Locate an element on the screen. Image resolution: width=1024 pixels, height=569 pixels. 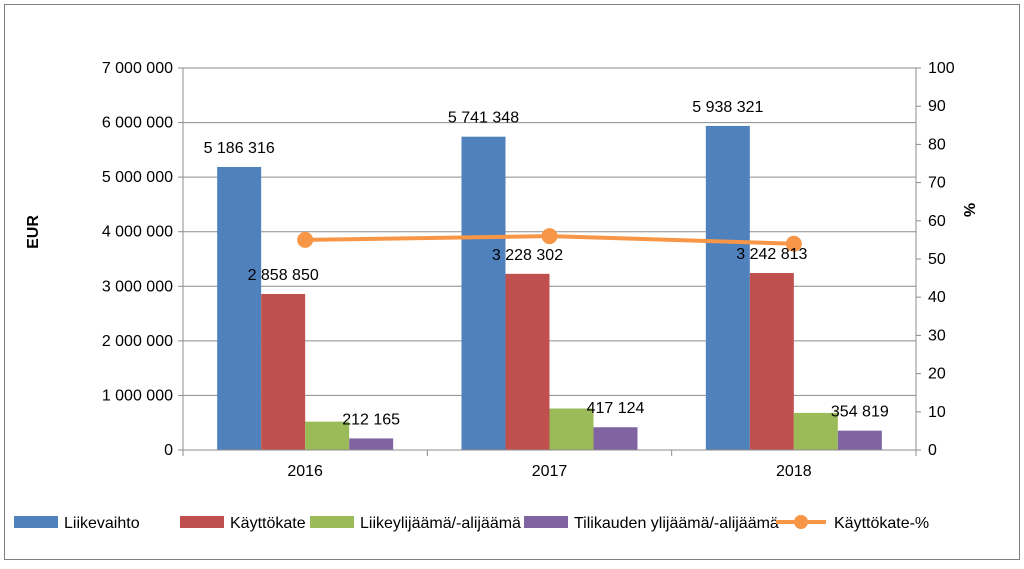
x-tick-label: 2018 is located at coordinates (794, 471).